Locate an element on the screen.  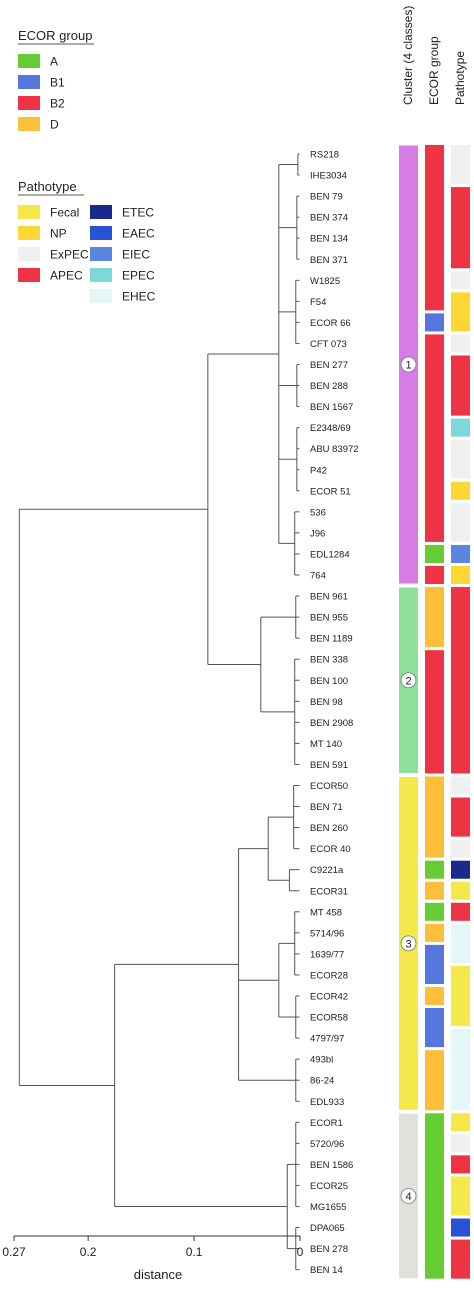
cluster-number: 3 is located at coordinates (408, 944).